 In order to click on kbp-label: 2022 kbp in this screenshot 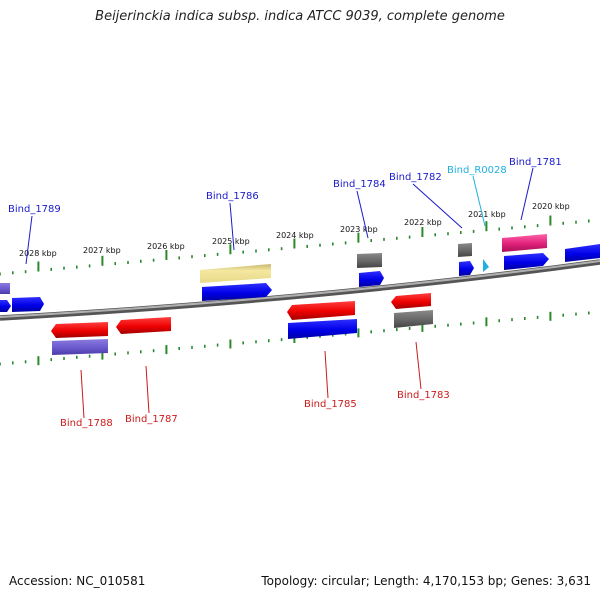, I will do `click(423, 222)`.